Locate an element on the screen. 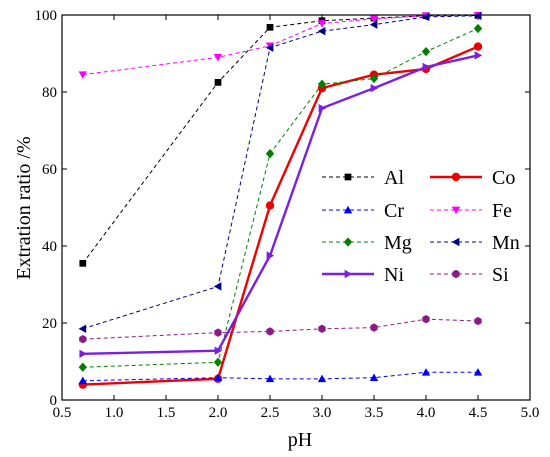 The image size is (550, 457). legend-item-co: Co is located at coordinates (472, 178).